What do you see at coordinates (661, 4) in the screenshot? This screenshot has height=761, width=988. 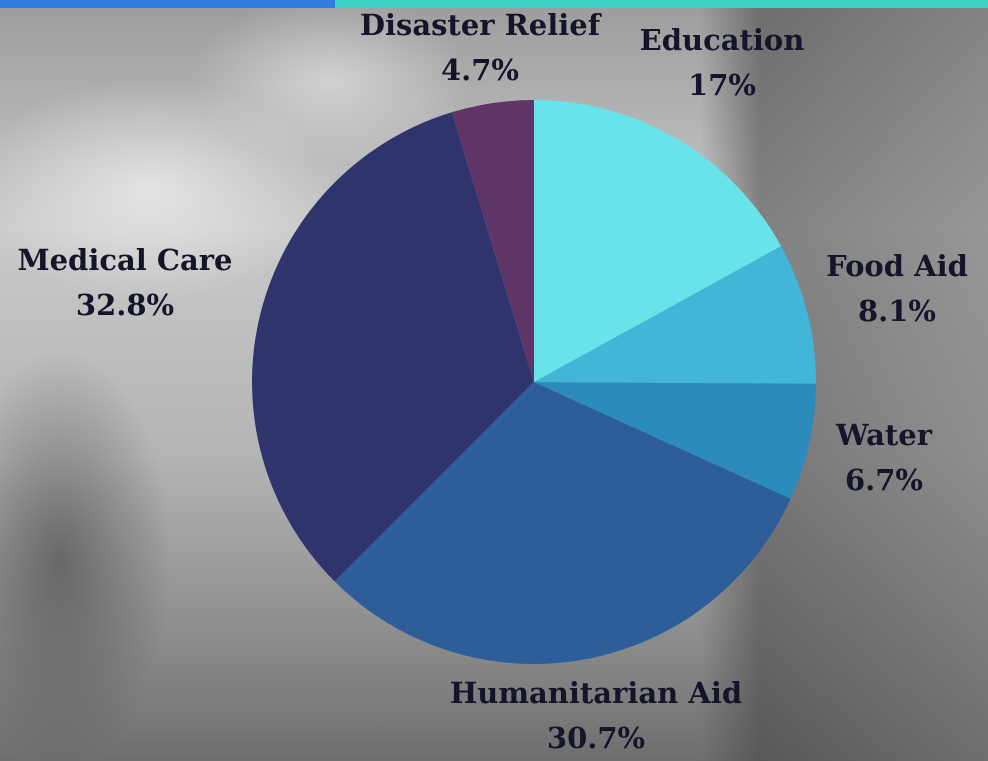 I see `top-bar-right` at bounding box center [661, 4].